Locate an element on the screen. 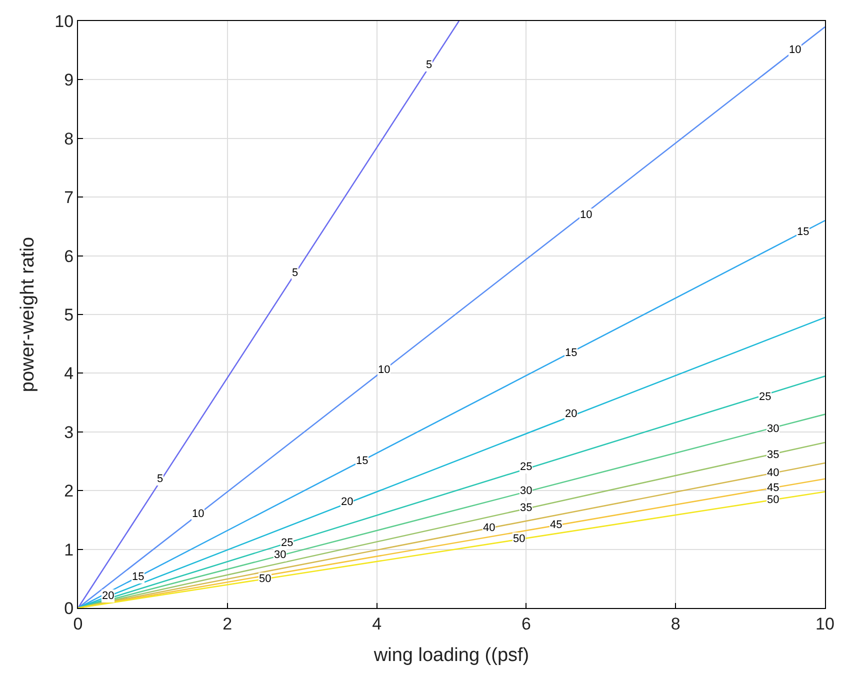 The image size is (846, 683). x-tick-label: 6 is located at coordinates (526, 624).